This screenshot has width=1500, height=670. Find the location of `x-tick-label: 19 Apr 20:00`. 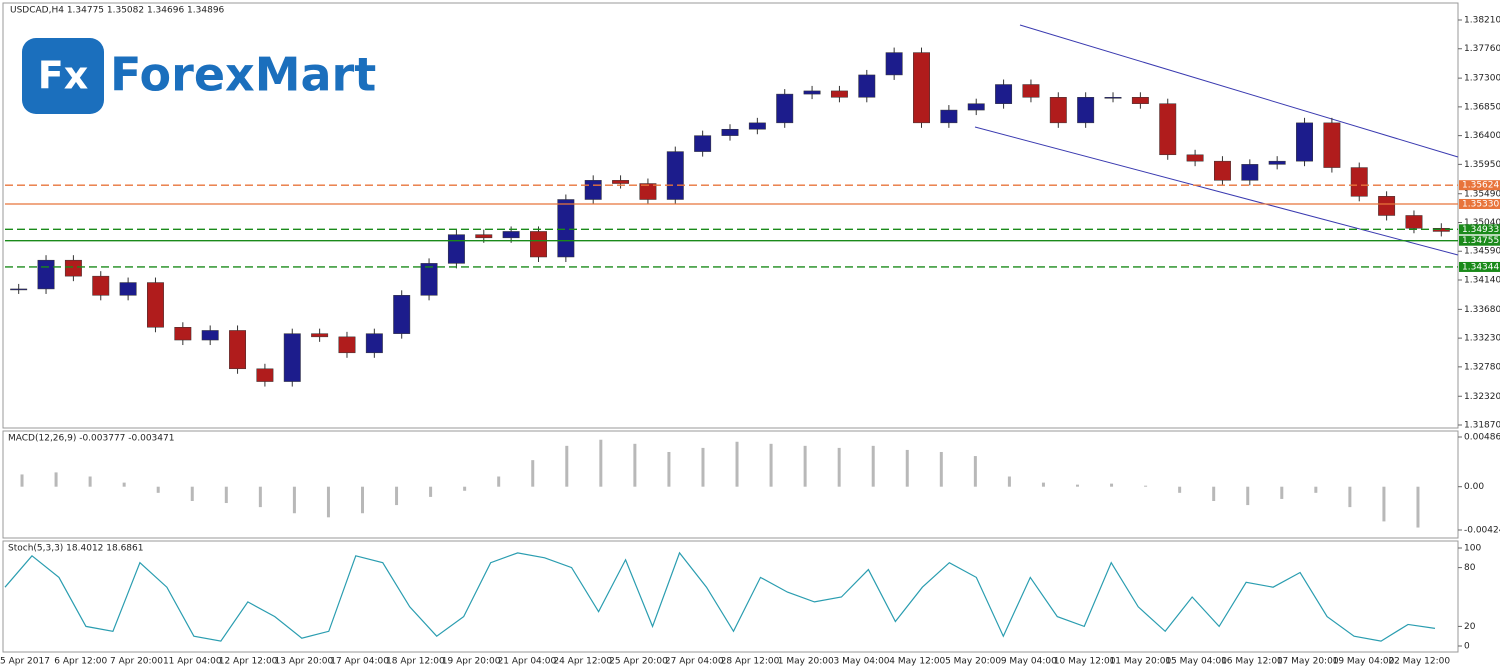

x-tick-label: 19 Apr 20:00 is located at coordinates (471, 662).